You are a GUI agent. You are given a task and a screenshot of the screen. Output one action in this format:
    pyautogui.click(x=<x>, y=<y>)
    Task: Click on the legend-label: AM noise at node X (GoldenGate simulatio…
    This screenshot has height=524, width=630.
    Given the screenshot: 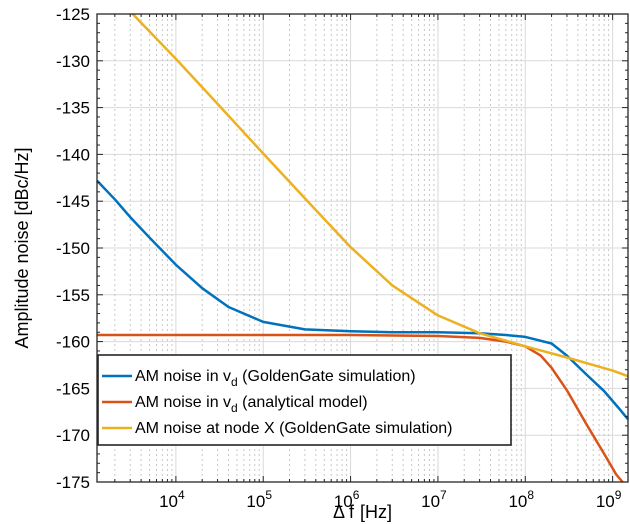 What is the action you would take?
    pyautogui.click(x=294, y=428)
    